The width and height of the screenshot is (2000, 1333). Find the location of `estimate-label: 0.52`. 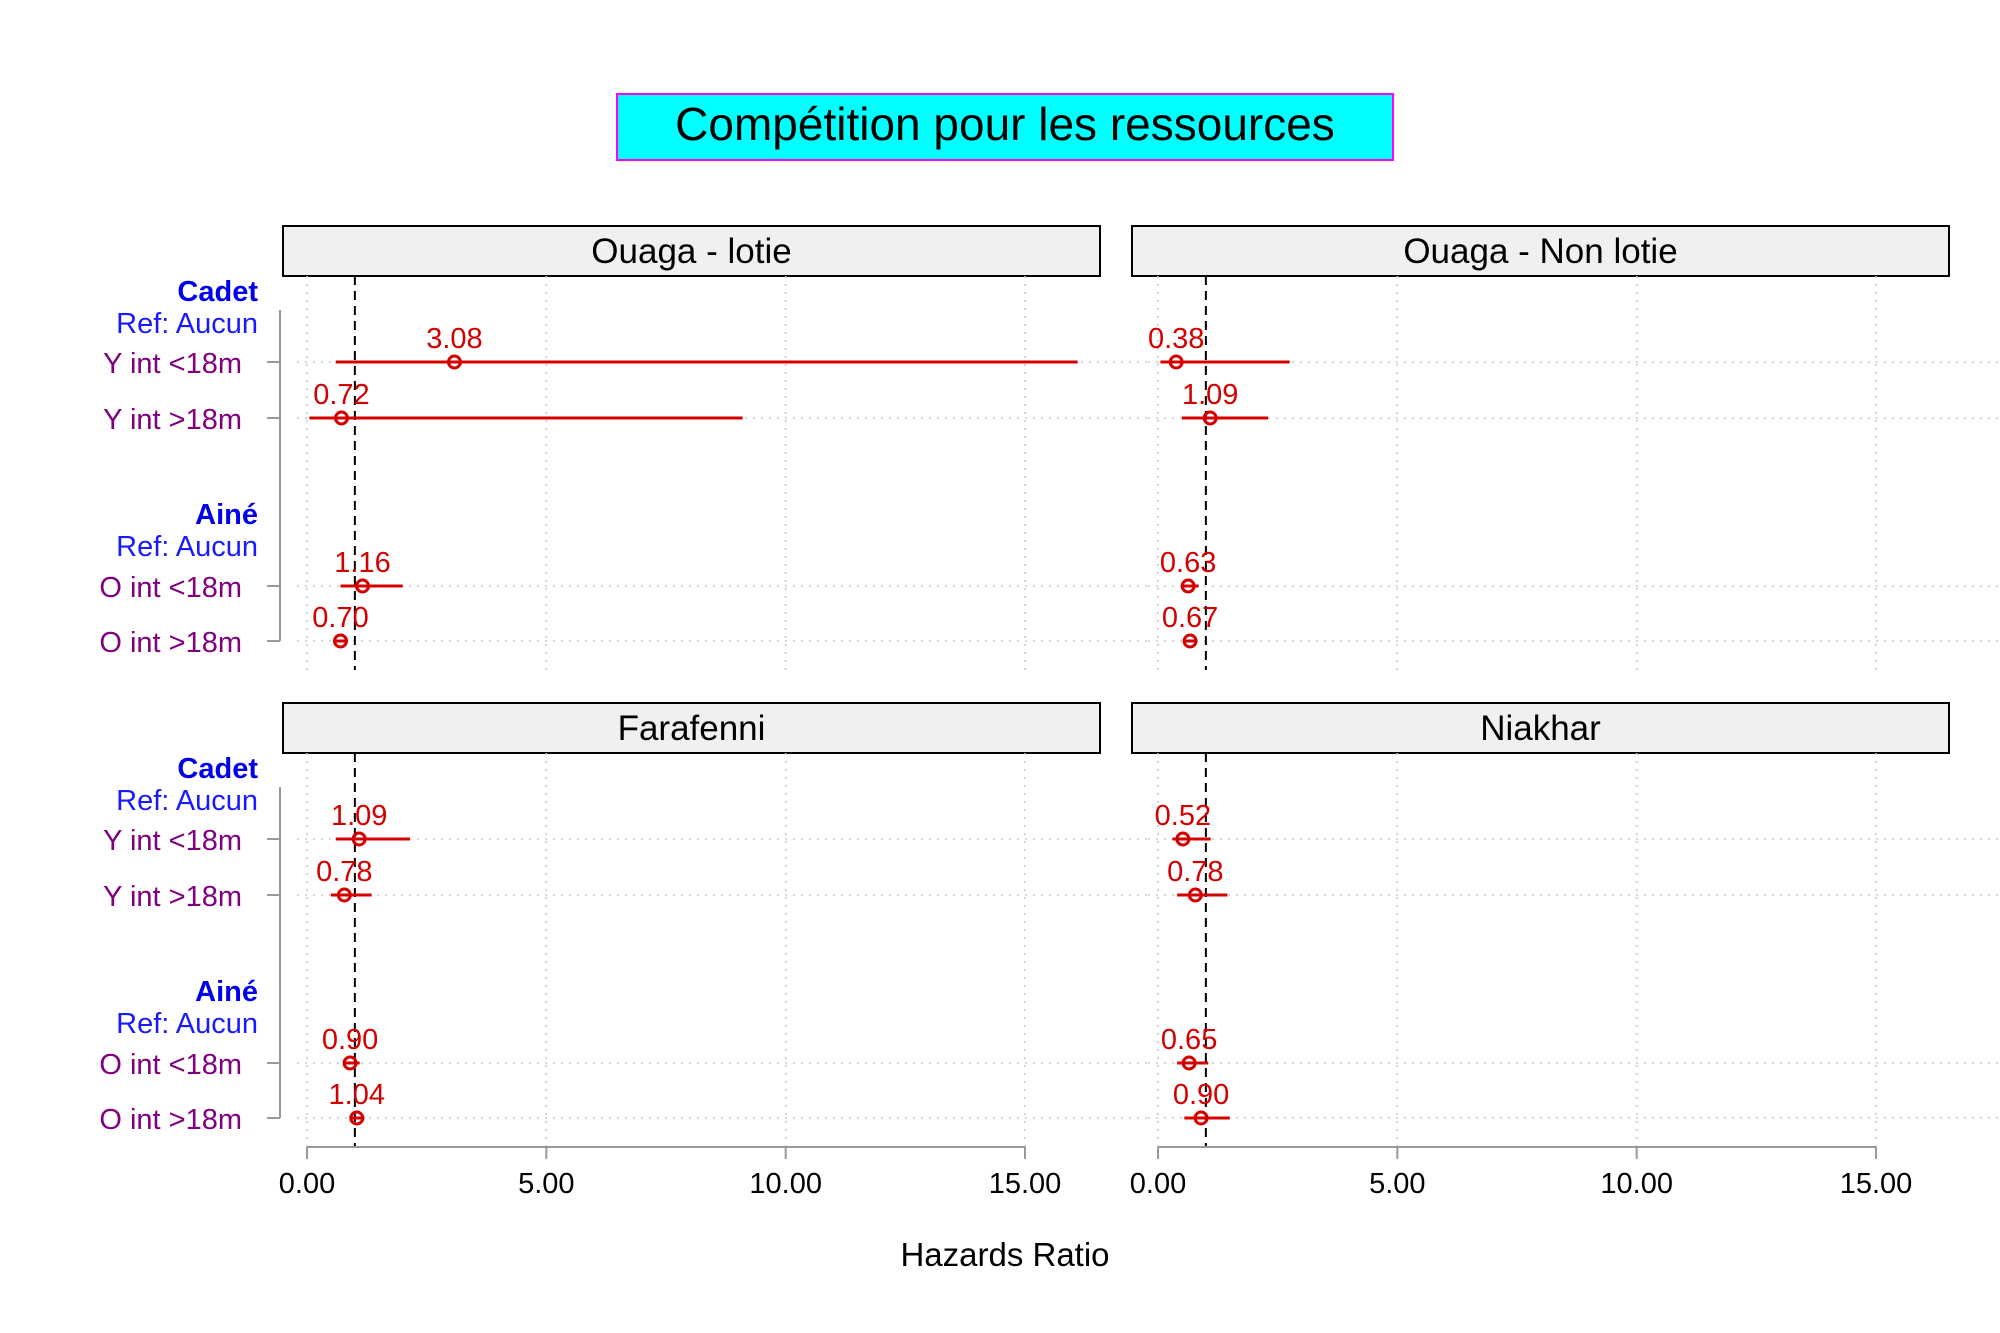

estimate-label: 0.52 is located at coordinates (1183, 816).